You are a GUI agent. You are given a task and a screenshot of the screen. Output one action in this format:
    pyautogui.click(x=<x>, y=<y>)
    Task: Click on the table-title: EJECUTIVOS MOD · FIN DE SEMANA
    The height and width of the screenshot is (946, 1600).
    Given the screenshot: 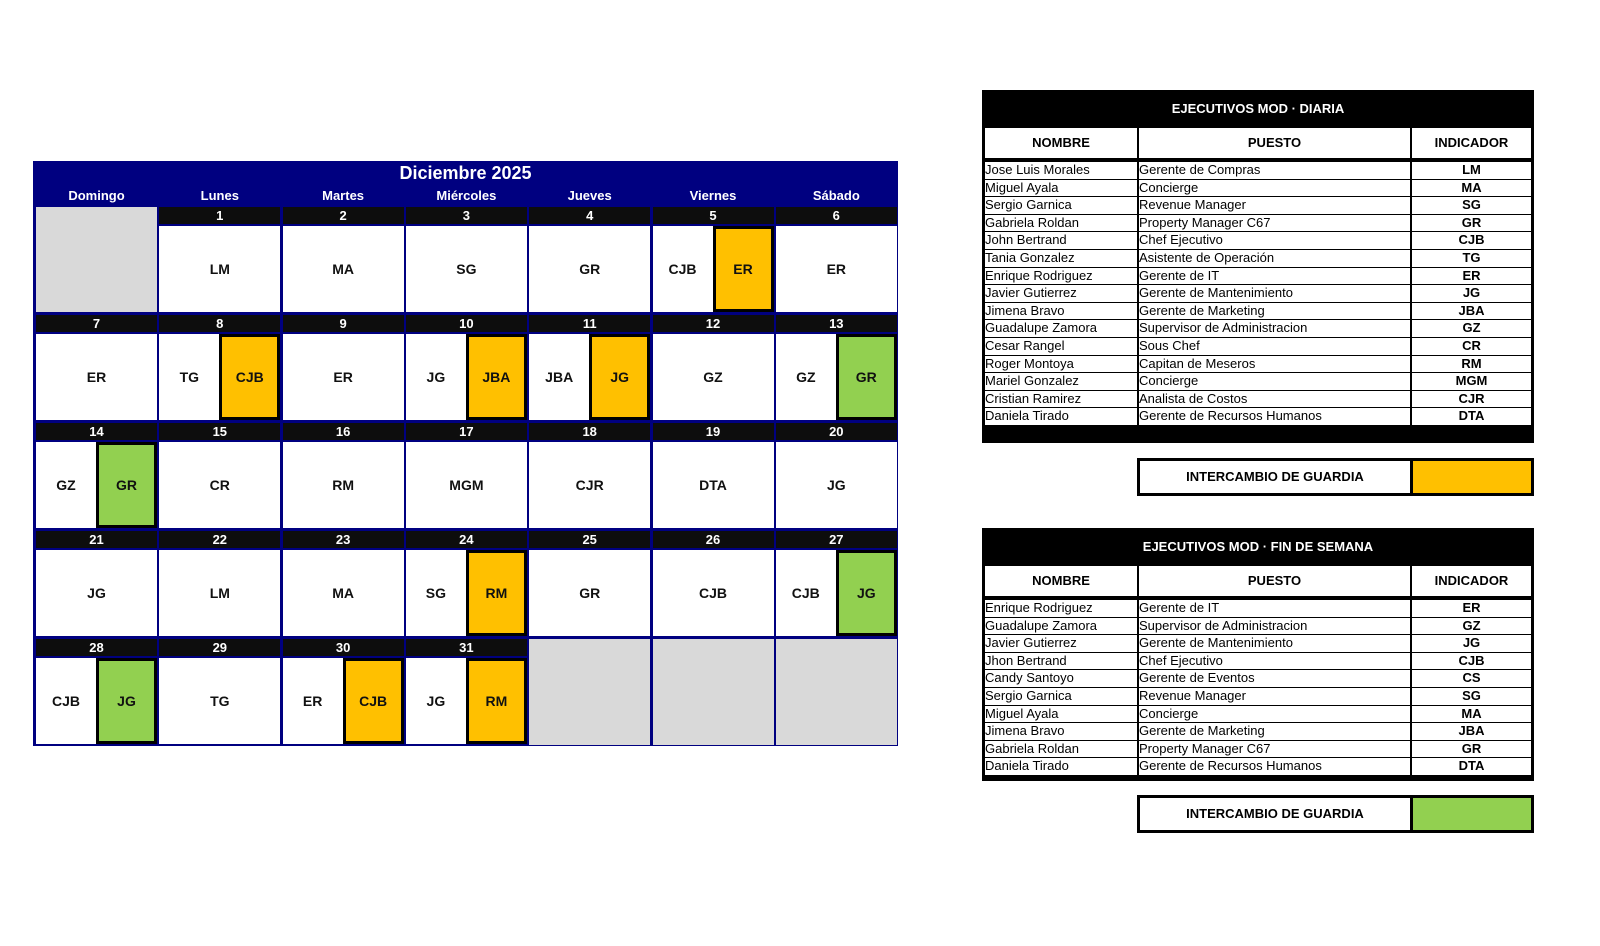 What is the action you would take?
    pyautogui.click(x=1258, y=546)
    